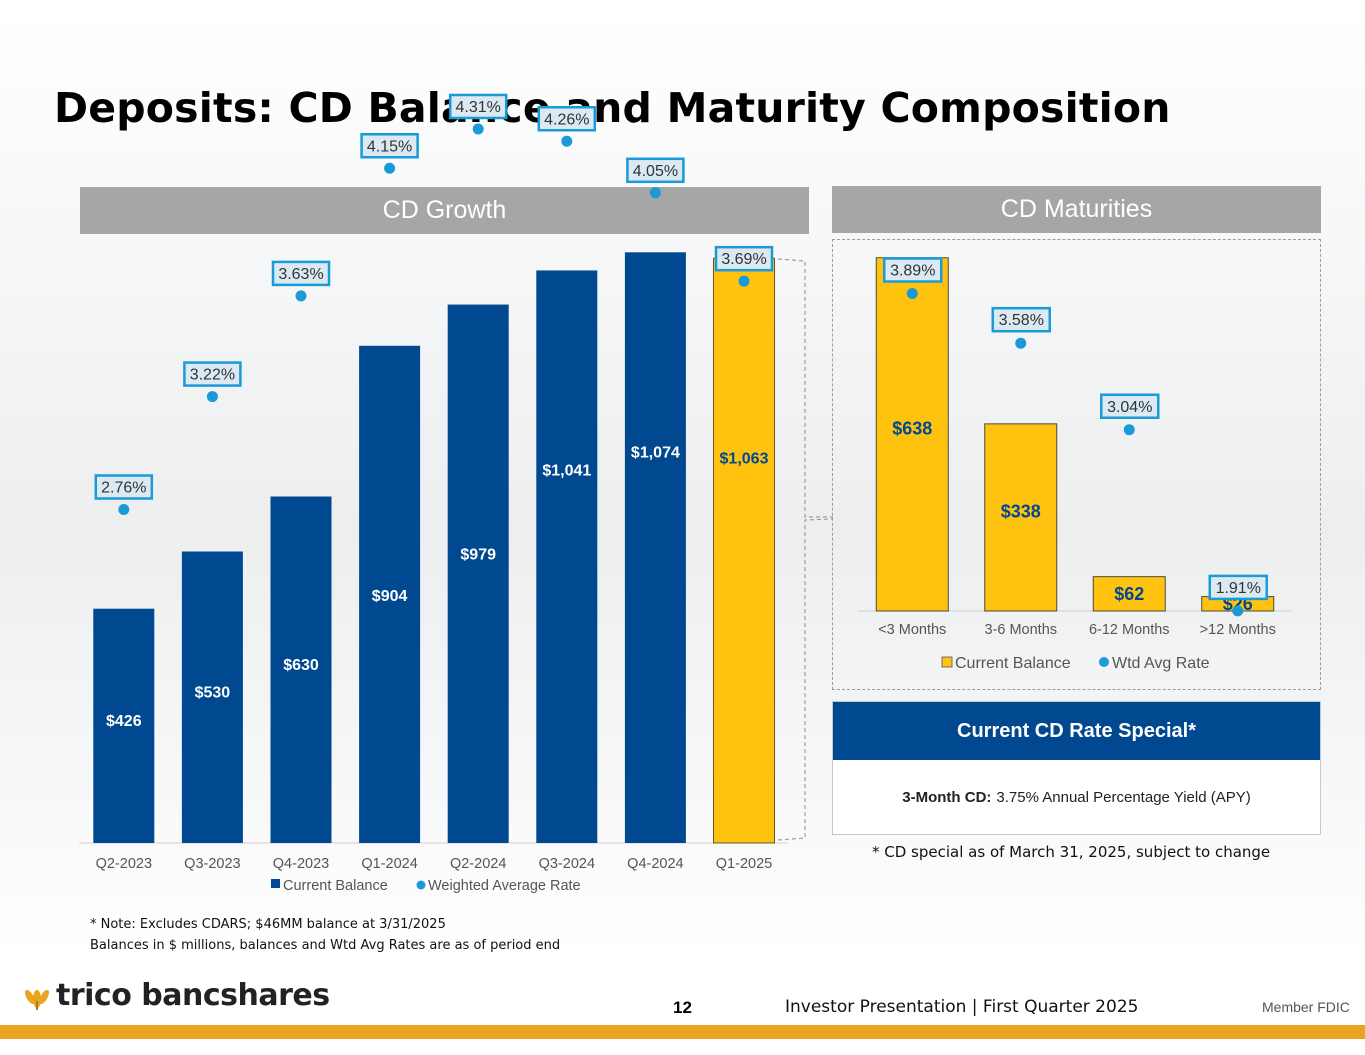 The image size is (1365, 1055). I want to click on growth-balance-label: $1,074, so click(655, 452).